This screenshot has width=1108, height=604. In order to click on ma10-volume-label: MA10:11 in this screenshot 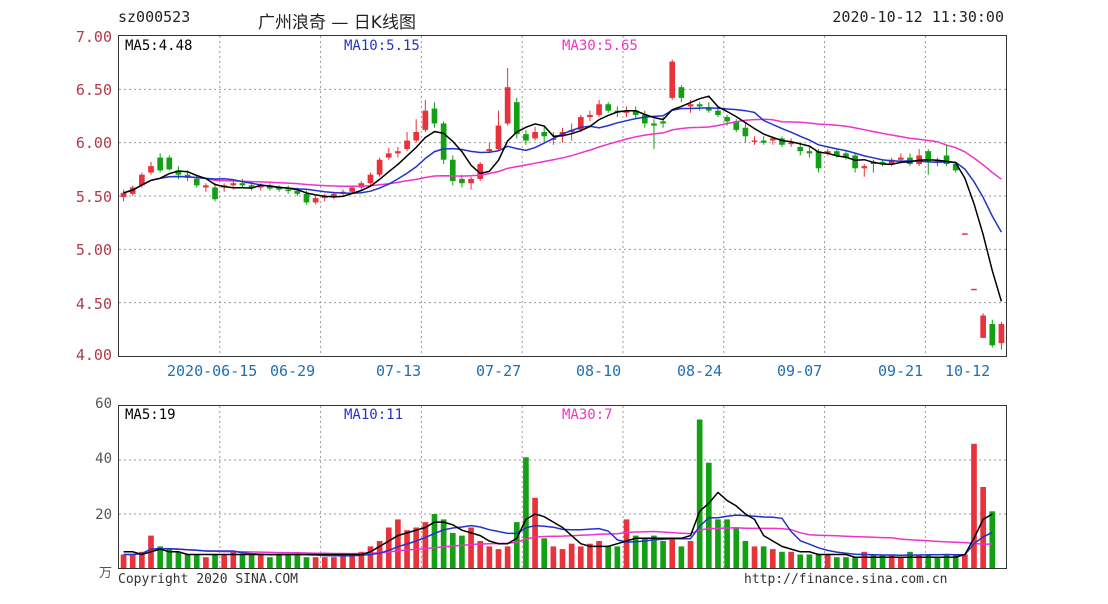, I will do `click(374, 415)`.